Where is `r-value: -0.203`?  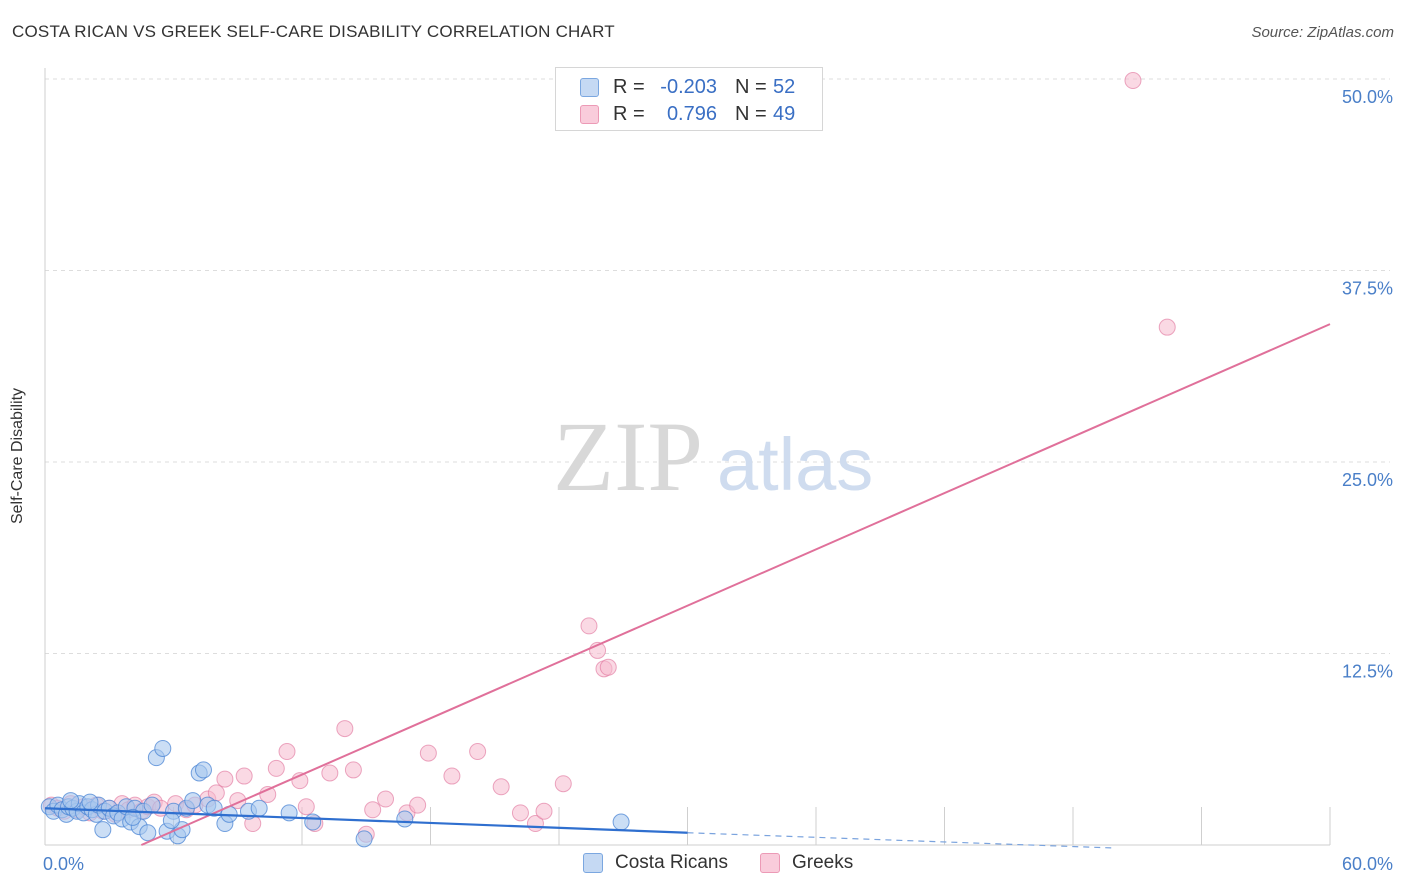
r-value: -0.203 is located at coordinates (688, 86).